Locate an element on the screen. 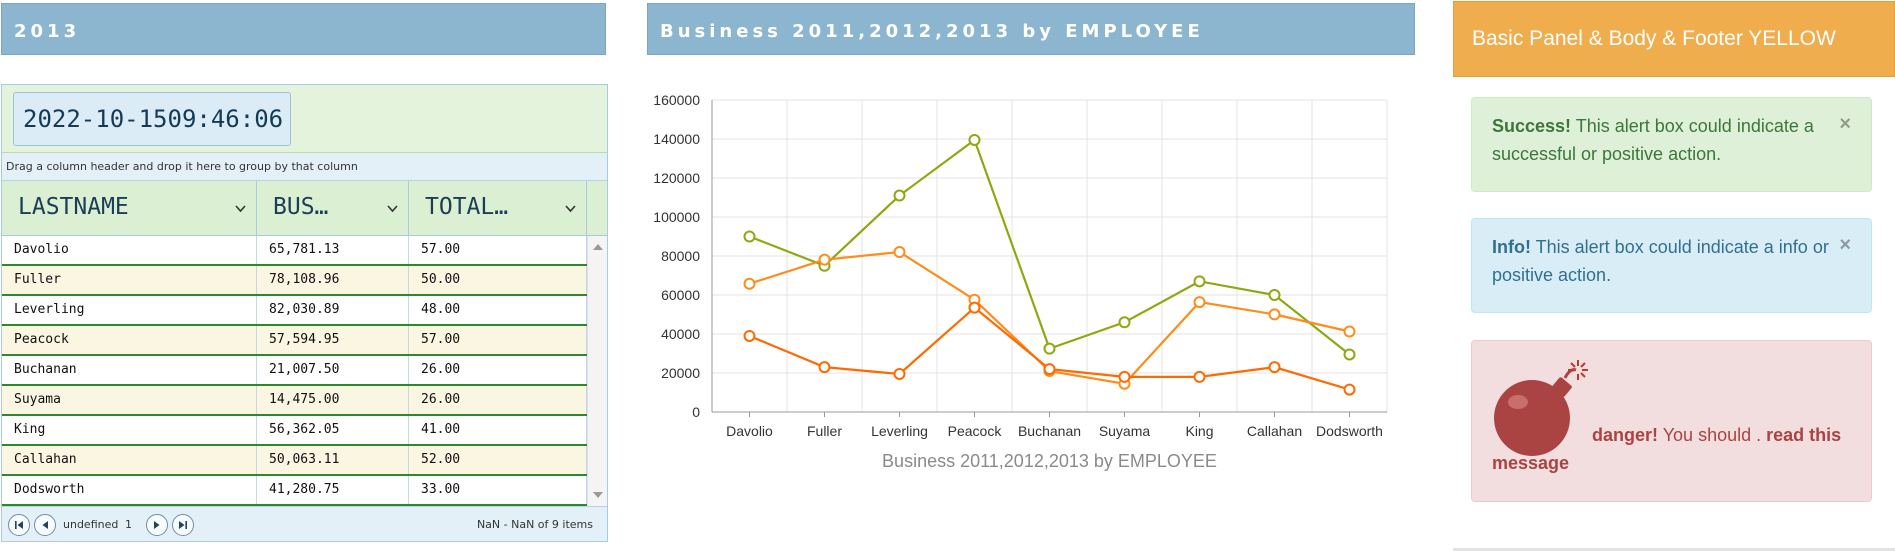 The width and height of the screenshot is (1895, 551). table-row: King 56,362.05 41.00 is located at coordinates (304, 431).